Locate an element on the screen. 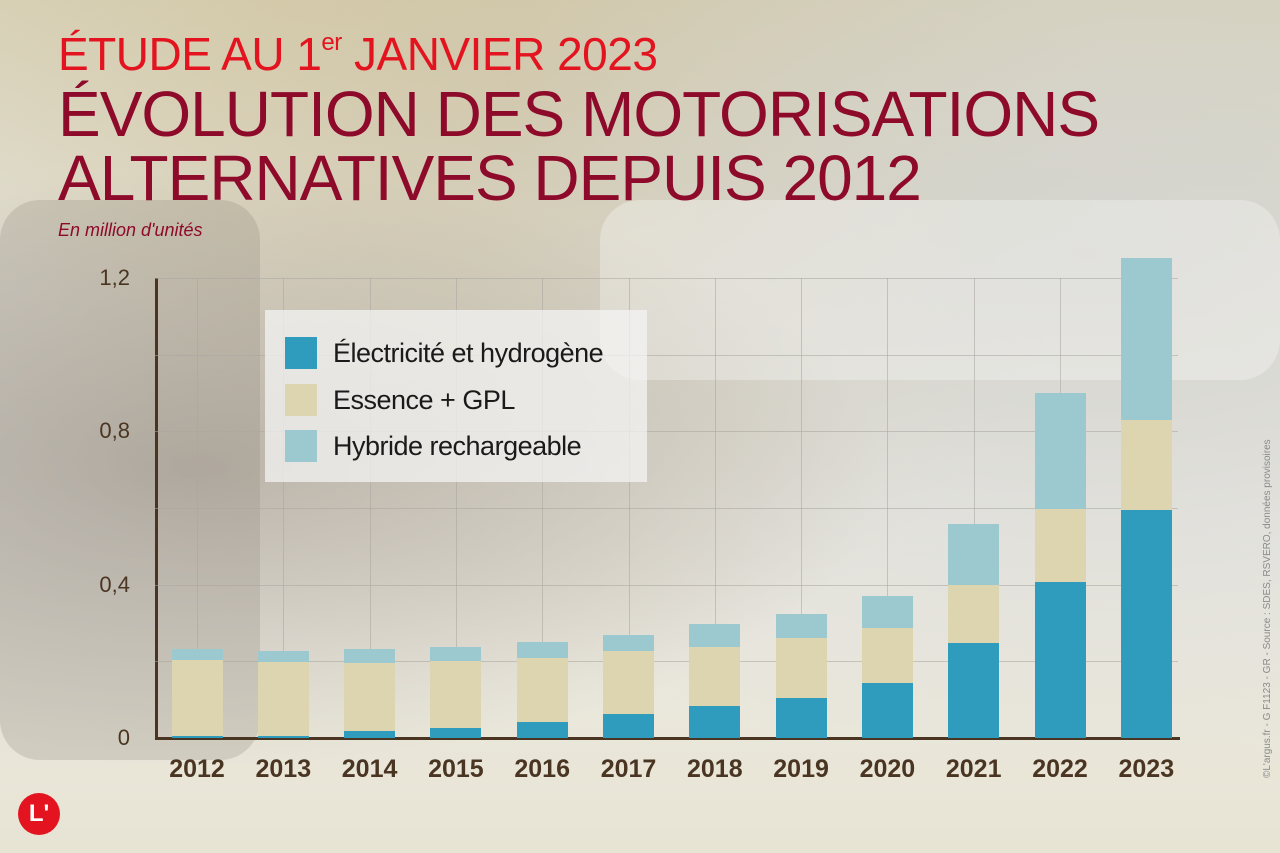 This screenshot has width=1280, height=853. bar-2012 is located at coordinates (197, 693).